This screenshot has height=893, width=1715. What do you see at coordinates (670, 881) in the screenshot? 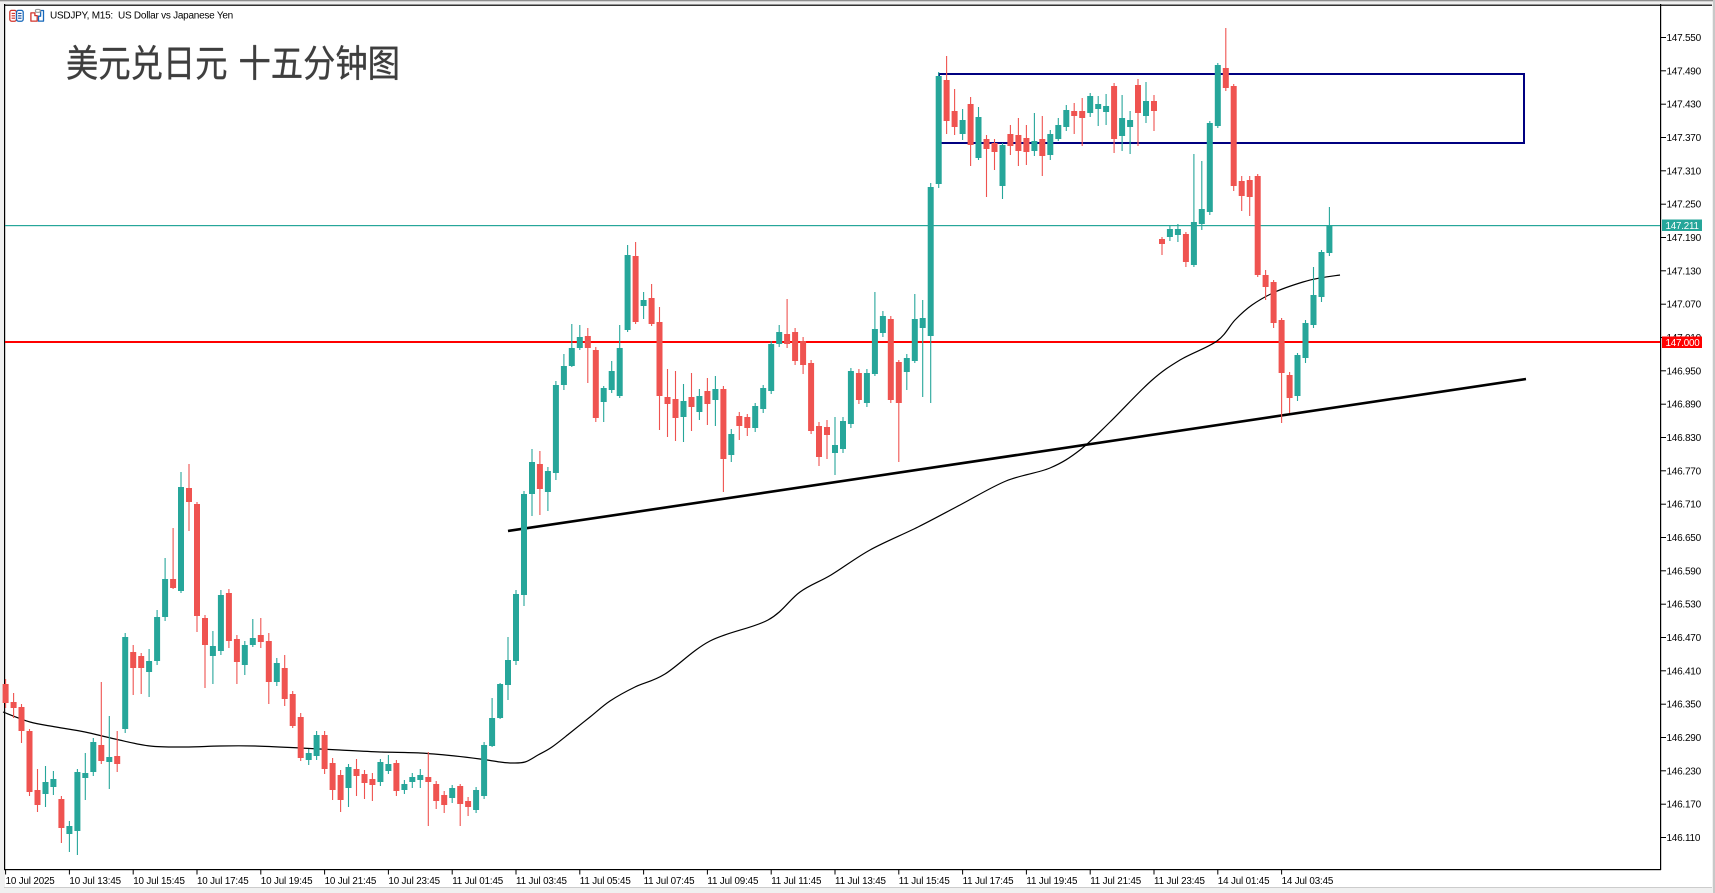
I see `svg-text: 11 Jul 07:45` at bounding box center [670, 881].